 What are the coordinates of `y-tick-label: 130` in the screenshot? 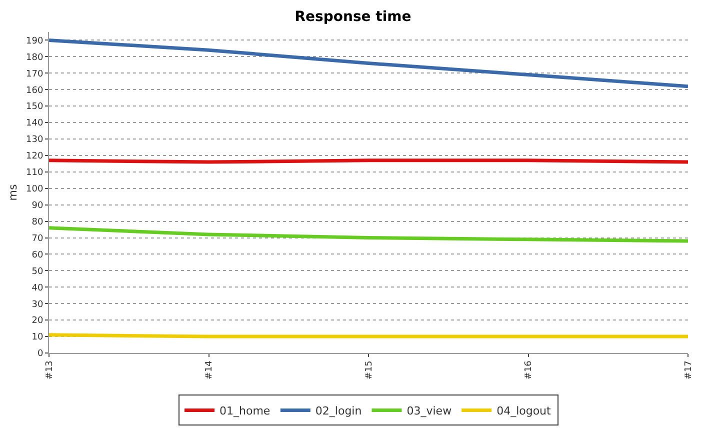 It's located at (35, 140).